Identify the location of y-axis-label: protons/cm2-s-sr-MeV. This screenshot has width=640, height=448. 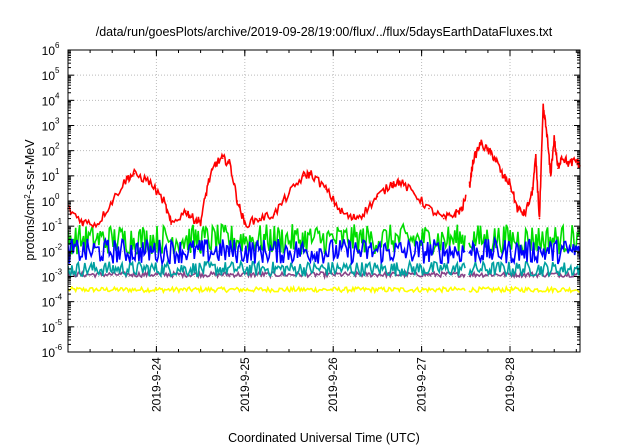
(30, 200).